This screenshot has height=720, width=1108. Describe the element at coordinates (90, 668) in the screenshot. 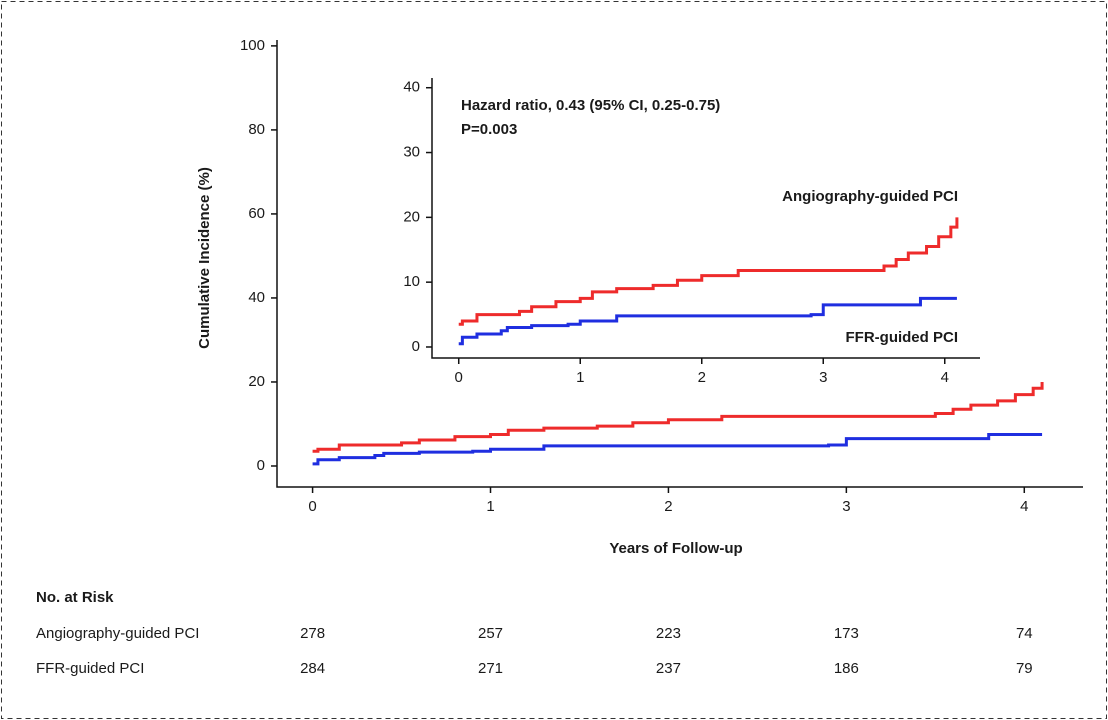

I see `risk-row-label: FFR-guided PCI` at that location.